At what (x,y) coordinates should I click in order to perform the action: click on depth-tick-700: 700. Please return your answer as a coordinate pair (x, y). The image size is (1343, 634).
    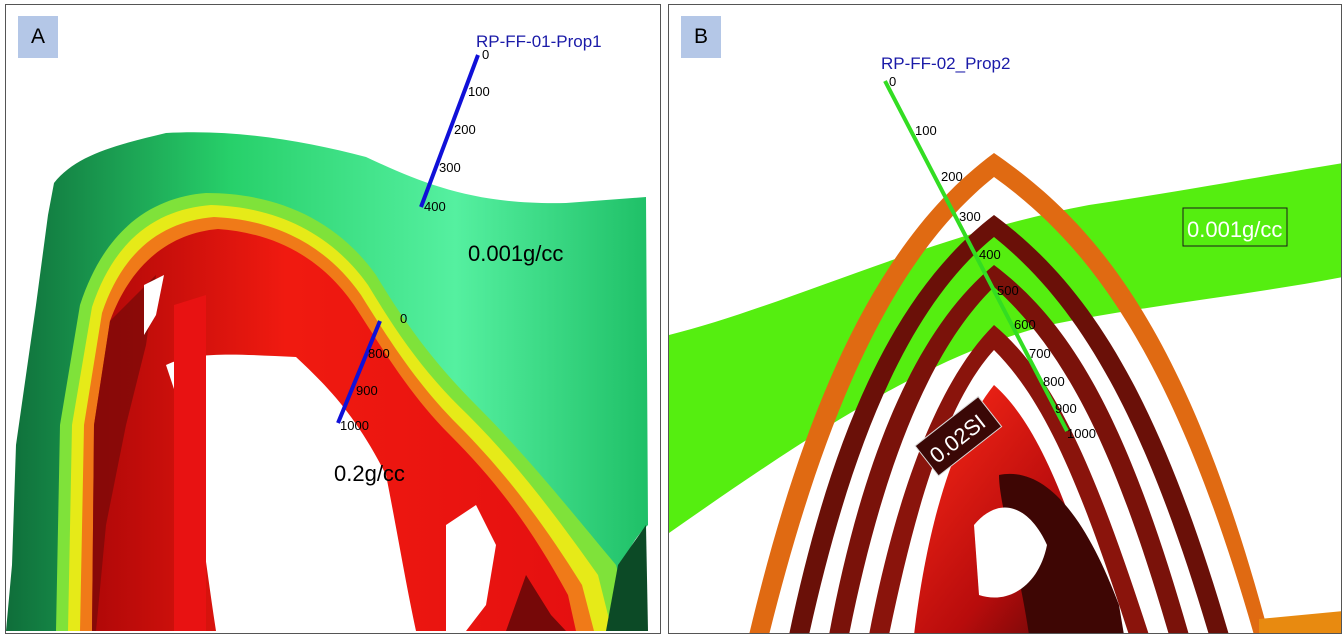
    Looking at the image, I should click on (1040, 353).